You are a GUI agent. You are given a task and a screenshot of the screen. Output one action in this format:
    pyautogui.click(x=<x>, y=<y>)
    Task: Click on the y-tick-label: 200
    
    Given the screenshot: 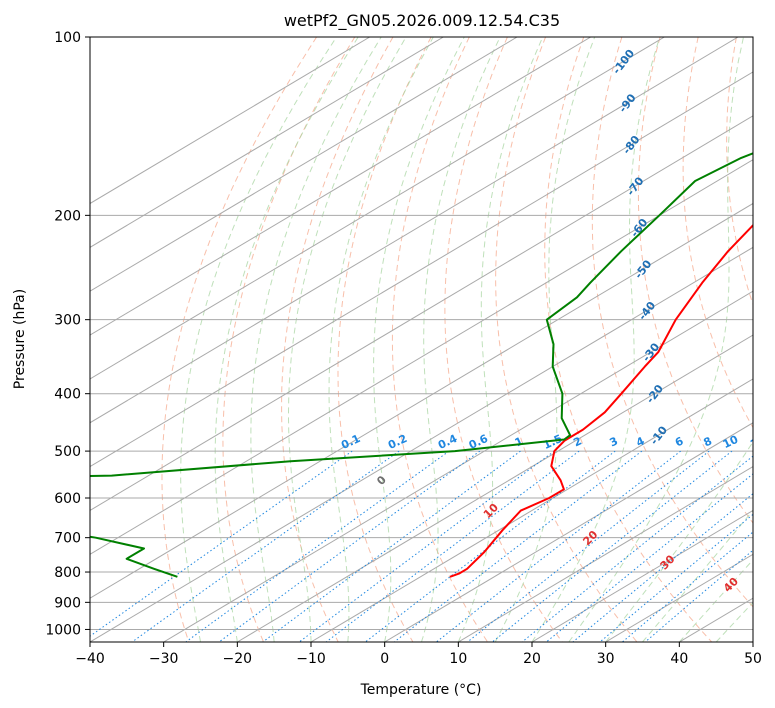 What is the action you would take?
    pyautogui.click(x=67, y=216)
    